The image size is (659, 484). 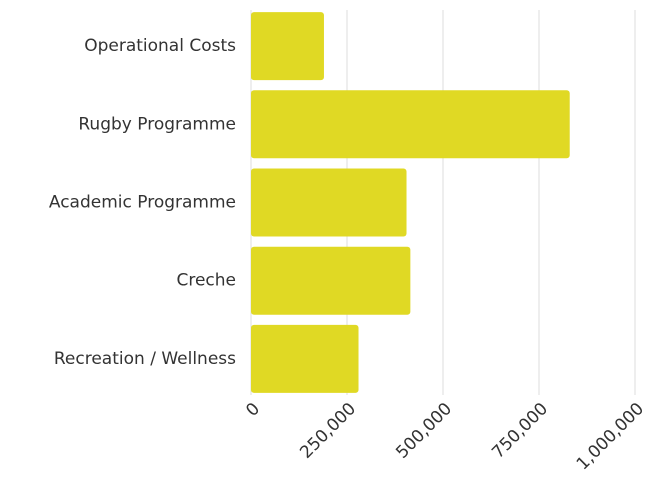 What do you see at coordinates (157, 124) in the screenshot?
I see `y-tick-label: Rugby Programme` at bounding box center [157, 124].